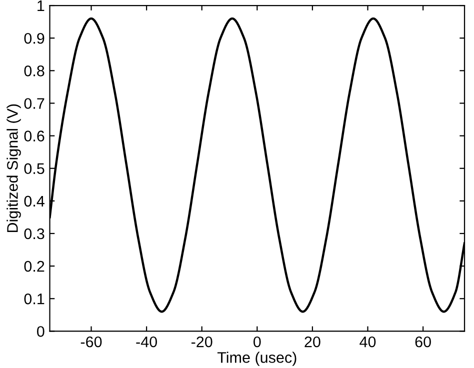 The image size is (474, 368). Describe the element at coordinates (41, 6) in the screenshot. I see `y-tick-label: 1` at that location.